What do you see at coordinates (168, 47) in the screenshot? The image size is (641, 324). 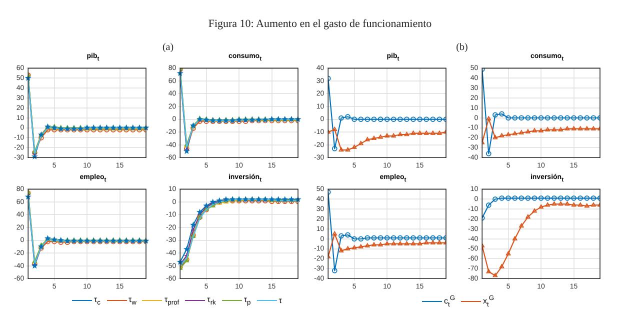 I see `text: (a)` at bounding box center [168, 47].